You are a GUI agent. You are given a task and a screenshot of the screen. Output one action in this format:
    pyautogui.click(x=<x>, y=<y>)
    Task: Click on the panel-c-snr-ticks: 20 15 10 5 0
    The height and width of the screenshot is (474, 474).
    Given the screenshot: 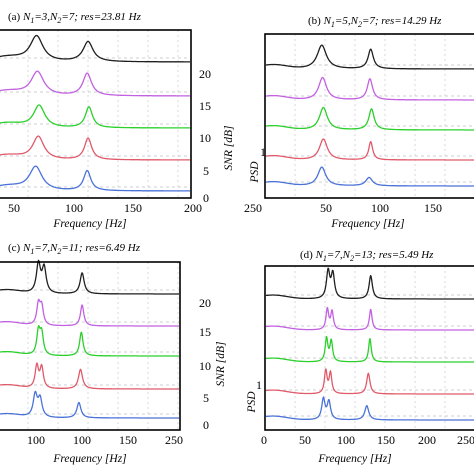 What is the action you would take?
    pyautogui.click(x=205, y=364)
    